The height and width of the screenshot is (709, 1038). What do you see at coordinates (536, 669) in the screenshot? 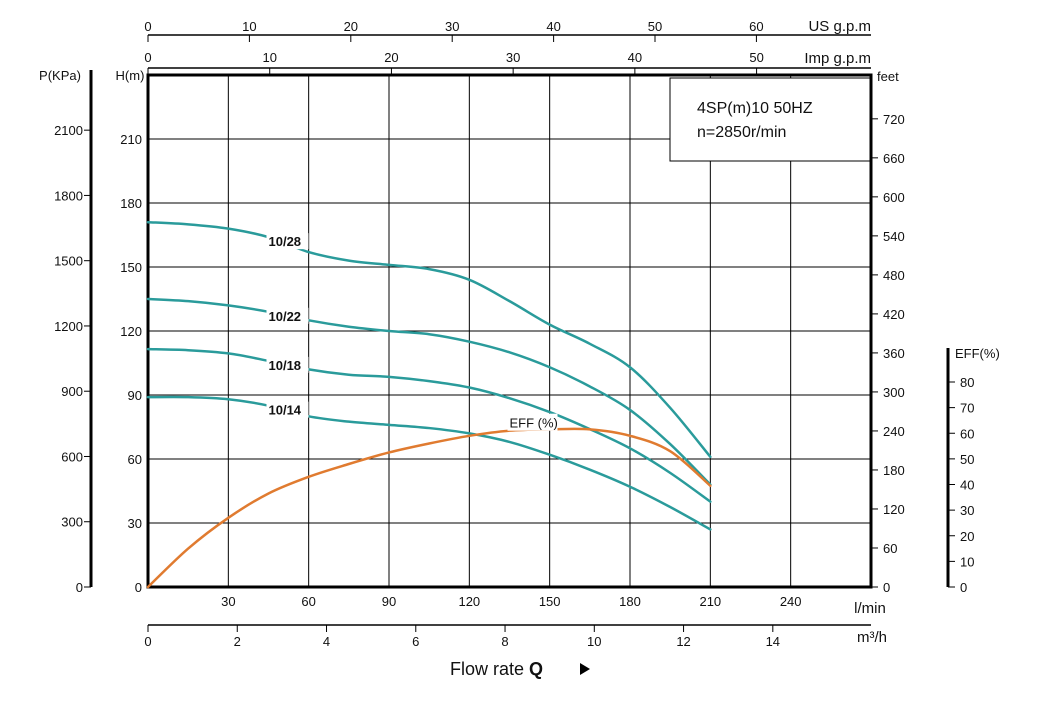
I see `flow-rate-symbol: Q` at bounding box center [536, 669].